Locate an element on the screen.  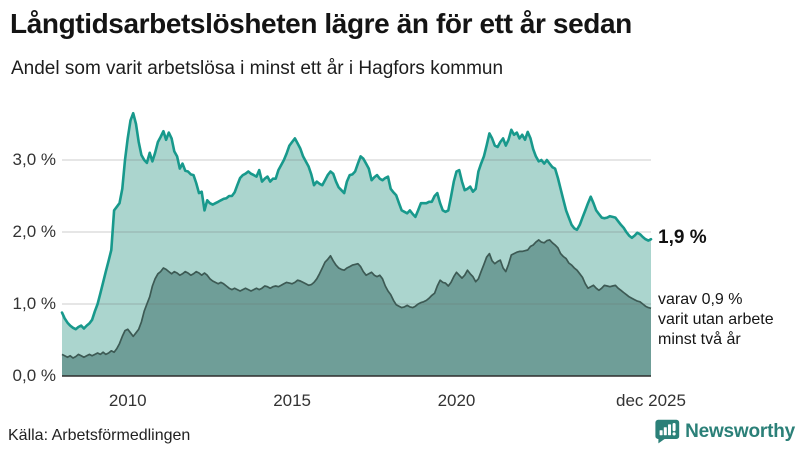
newsworthy-wordmark: Newsworthy is located at coordinates (740, 431).